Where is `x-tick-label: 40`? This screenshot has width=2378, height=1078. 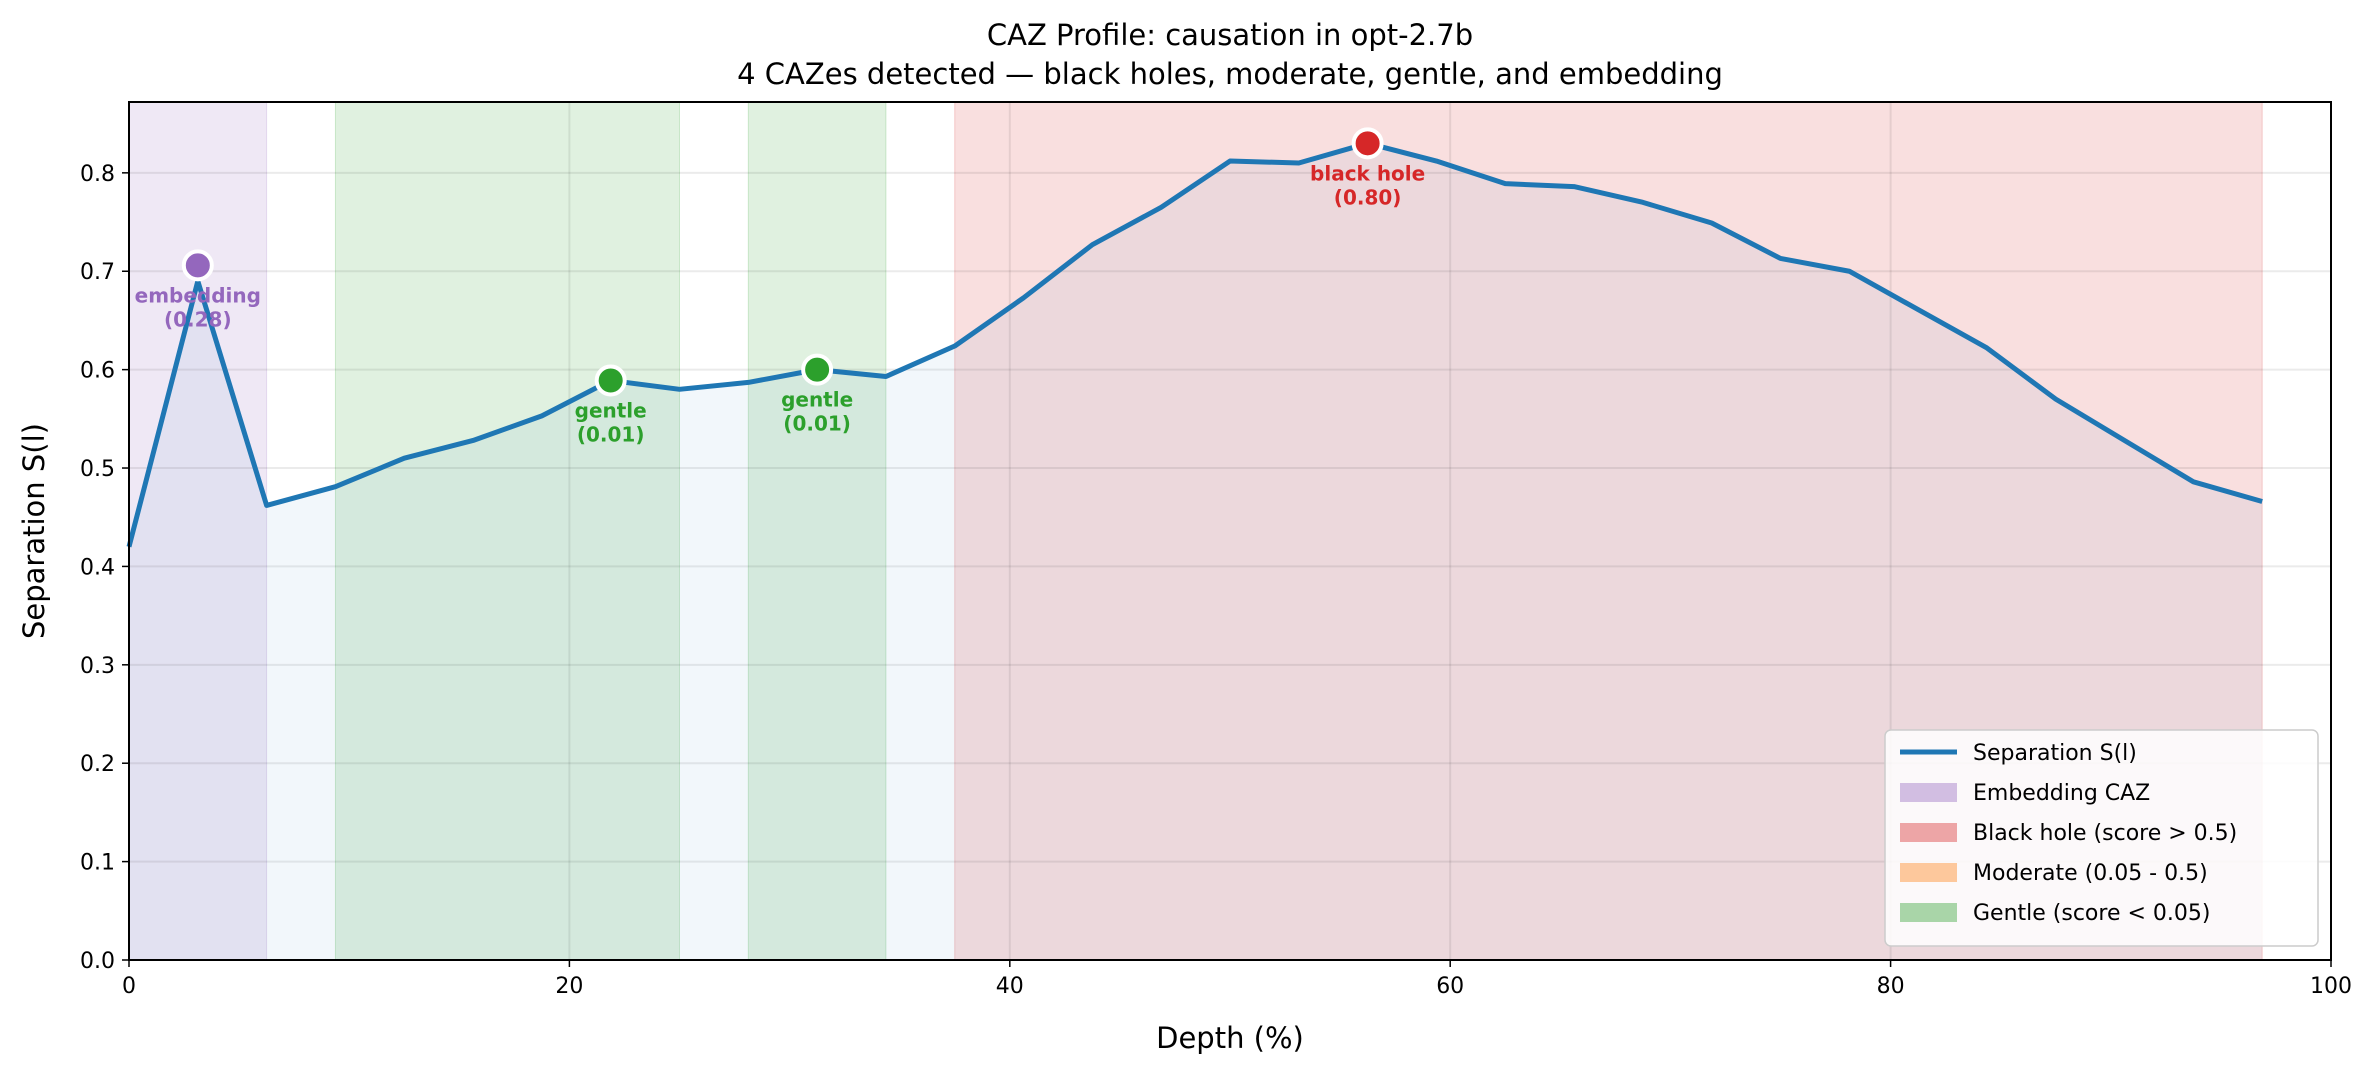 x-tick-label: 40 is located at coordinates (1010, 986).